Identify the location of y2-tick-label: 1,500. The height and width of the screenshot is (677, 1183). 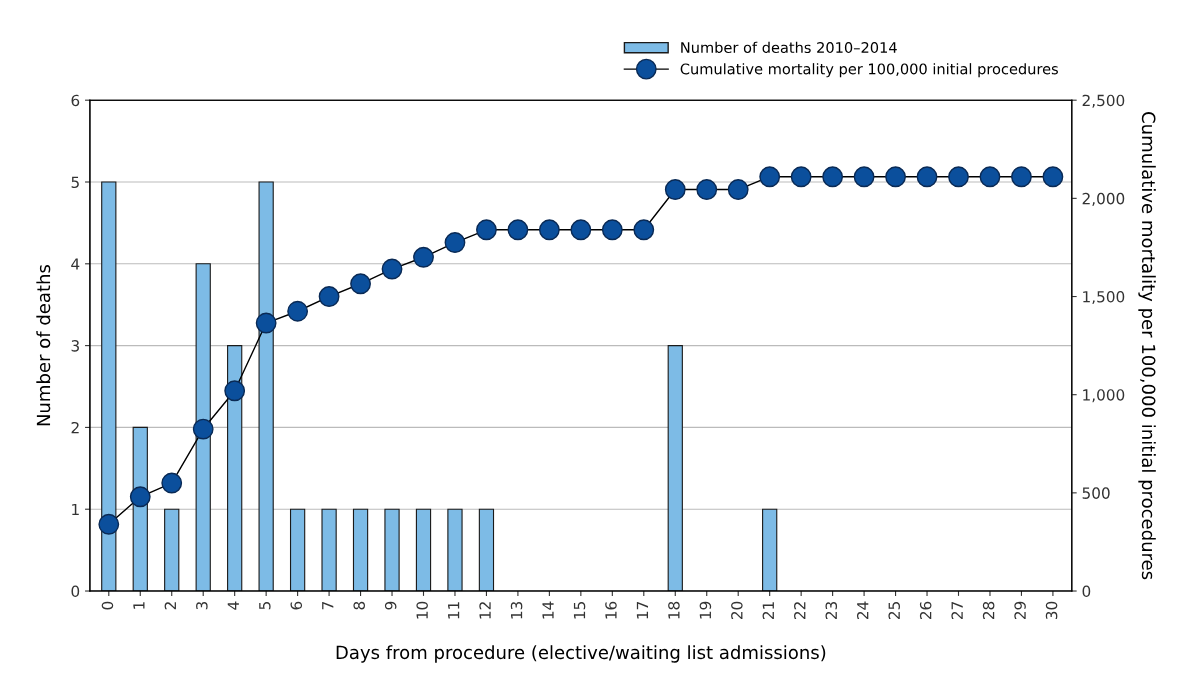
(1104, 297).